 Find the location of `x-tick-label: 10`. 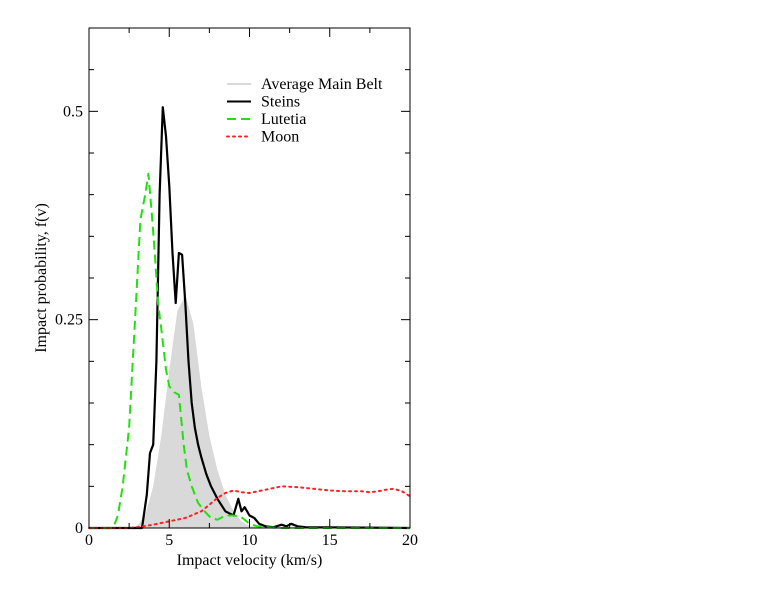

x-tick-label: 10 is located at coordinates (250, 540).